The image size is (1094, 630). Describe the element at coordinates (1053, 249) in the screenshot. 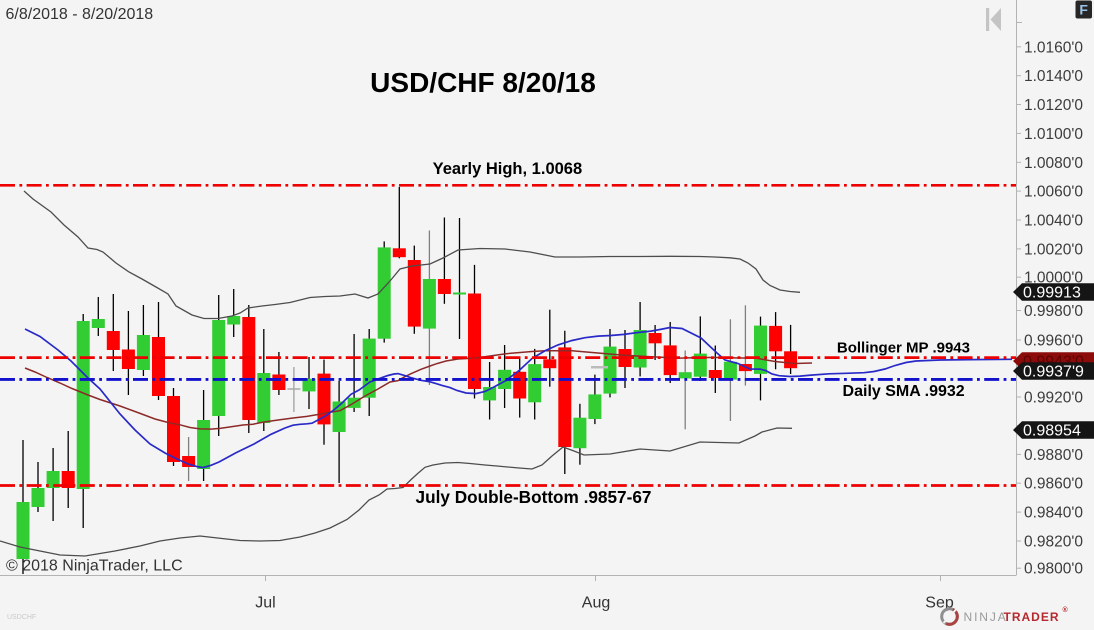

I see `svg-text: 1.0020'0` at that location.